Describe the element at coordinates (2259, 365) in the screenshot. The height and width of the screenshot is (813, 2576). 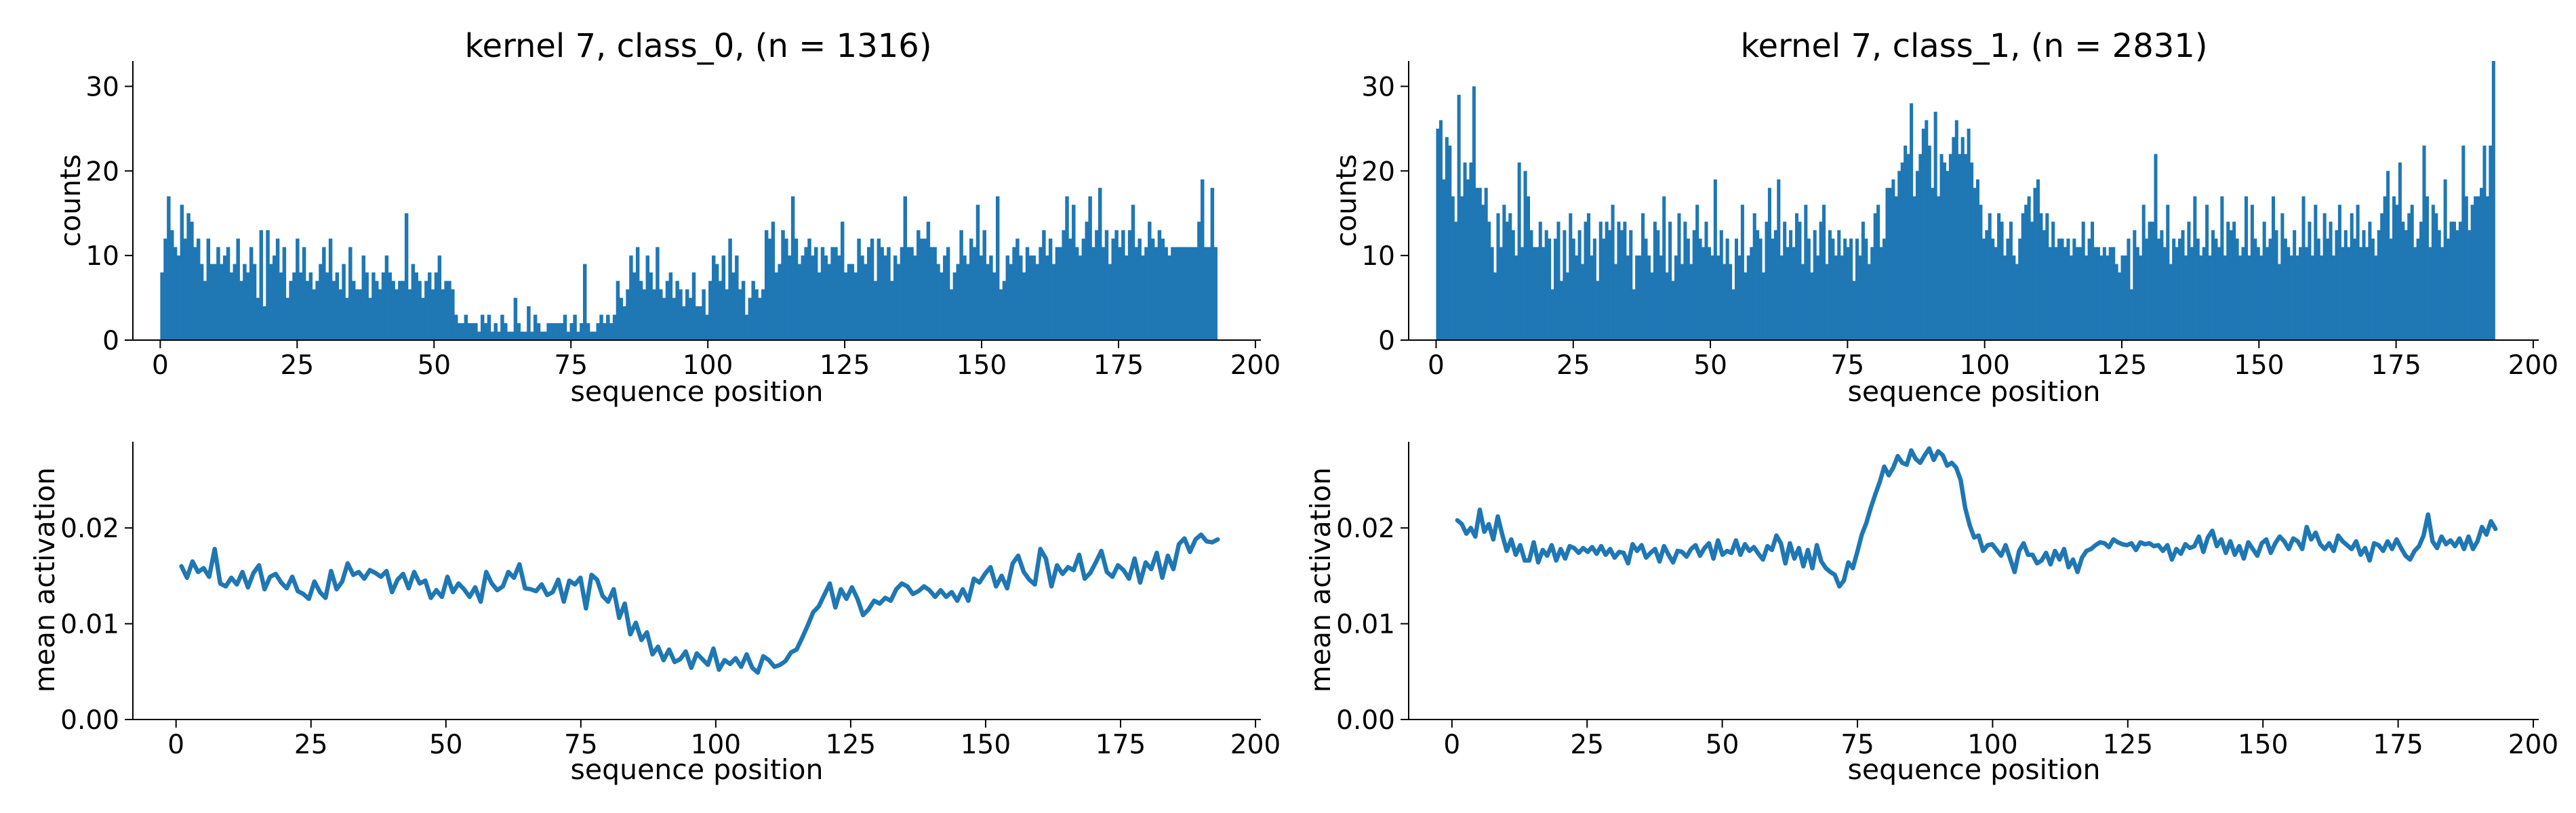
I see `x-tick-label: 150` at that location.